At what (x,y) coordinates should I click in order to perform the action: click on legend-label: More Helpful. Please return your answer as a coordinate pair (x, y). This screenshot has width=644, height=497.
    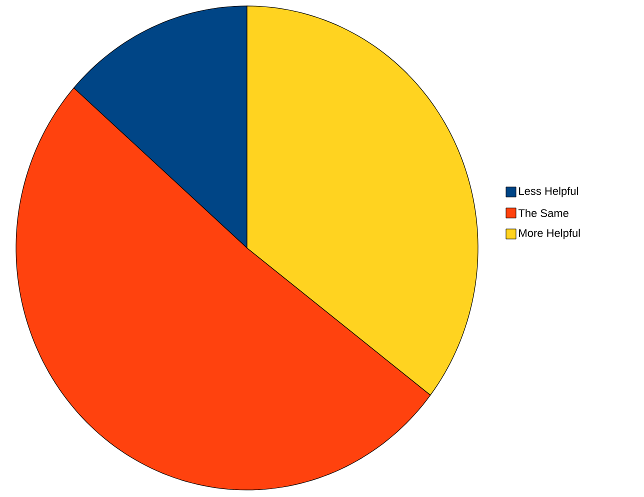
    Looking at the image, I should click on (549, 234).